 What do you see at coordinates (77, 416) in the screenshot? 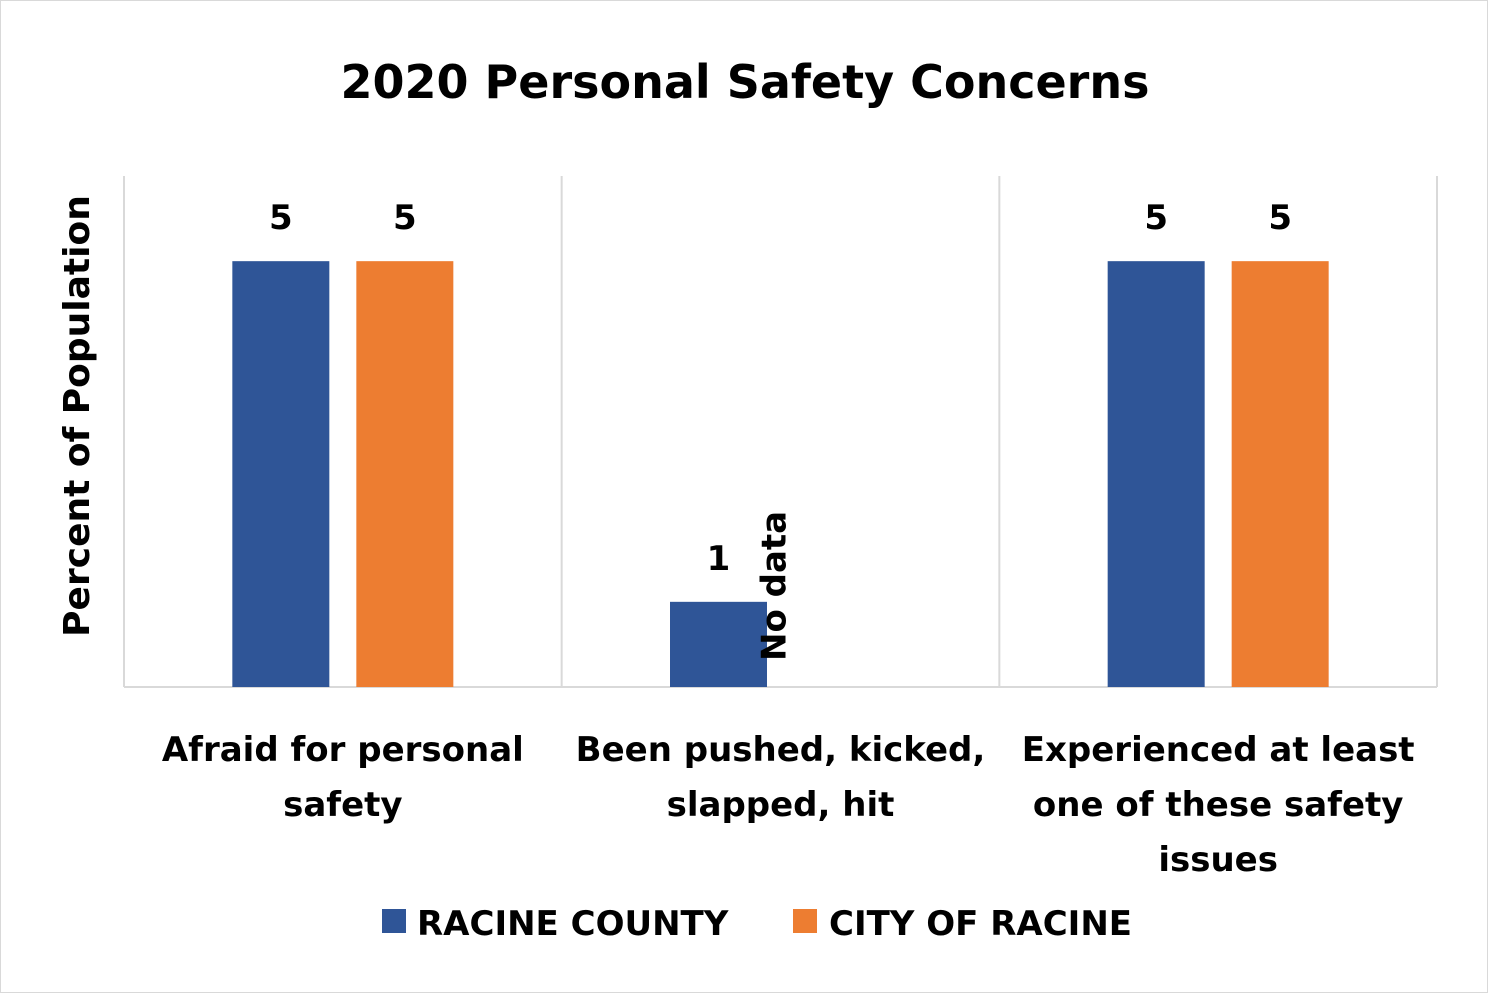
I see `y-axis-title: Percent of Population` at bounding box center [77, 416].